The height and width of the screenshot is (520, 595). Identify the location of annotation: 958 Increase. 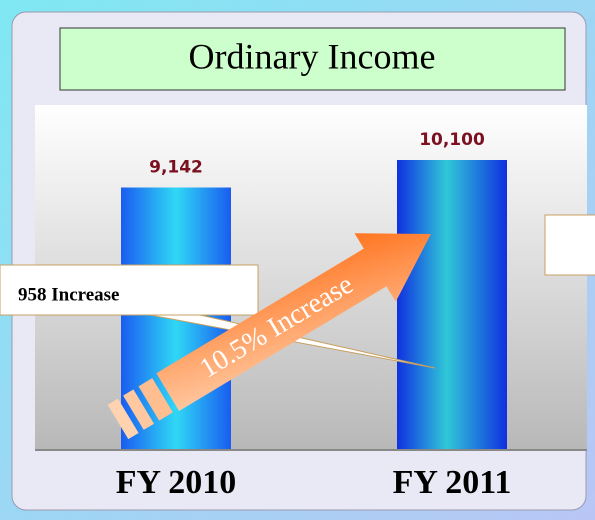
(69, 294).